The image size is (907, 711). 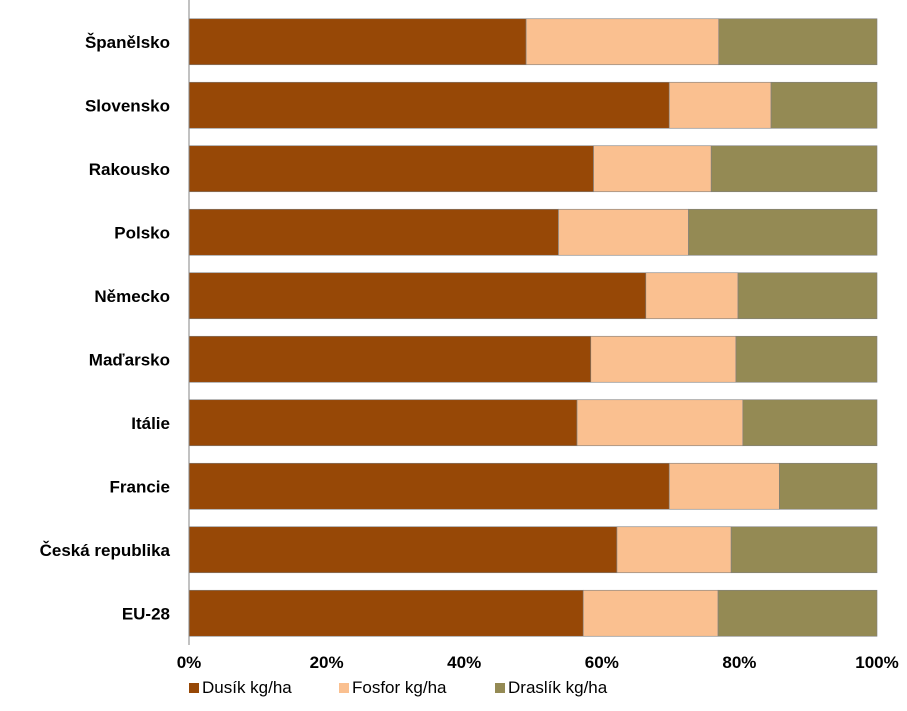 What do you see at coordinates (810, 423) in the screenshot?
I see `bar-italie-draslik-kg-ha` at bounding box center [810, 423].